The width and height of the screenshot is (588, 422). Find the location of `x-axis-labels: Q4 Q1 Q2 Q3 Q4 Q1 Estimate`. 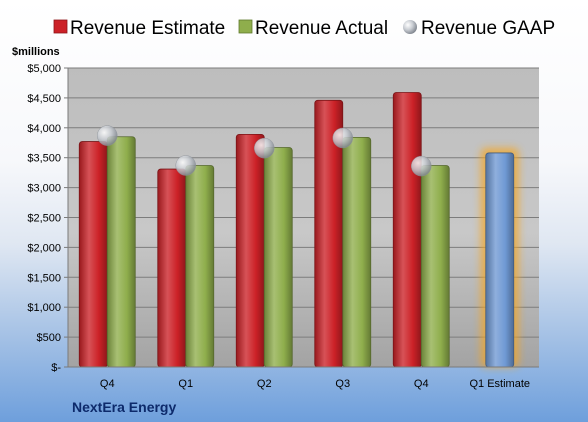

x-axis-labels: Q4 Q1 Q2 Q3 Q4 Q1 Estimate is located at coordinates (315, 384).